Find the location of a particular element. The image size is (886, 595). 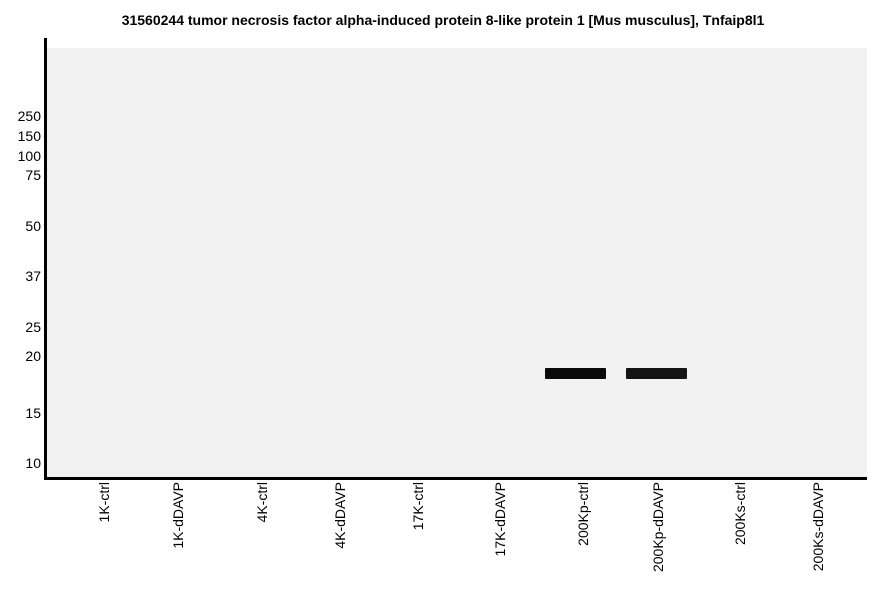

y-tick-label: 25 is located at coordinates (33, 327).